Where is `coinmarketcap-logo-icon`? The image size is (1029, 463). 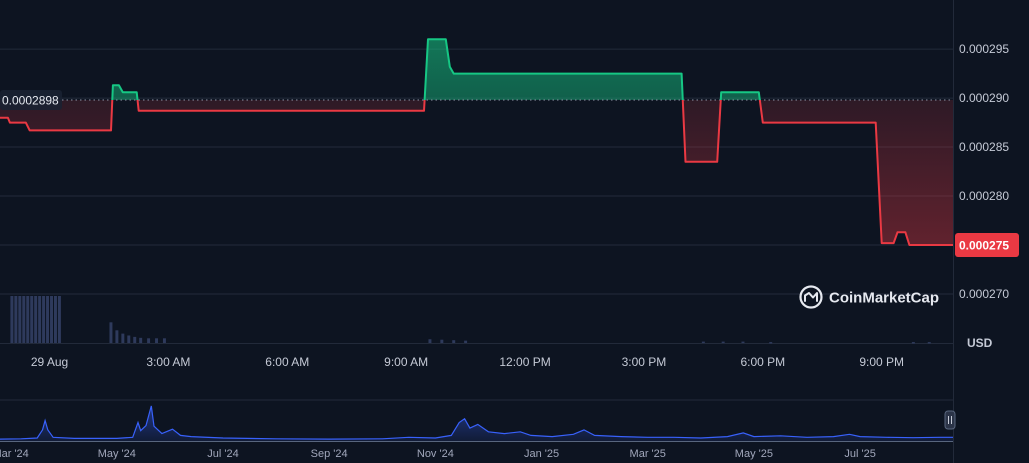
coinmarketcap-logo-icon is located at coordinates (811, 297).